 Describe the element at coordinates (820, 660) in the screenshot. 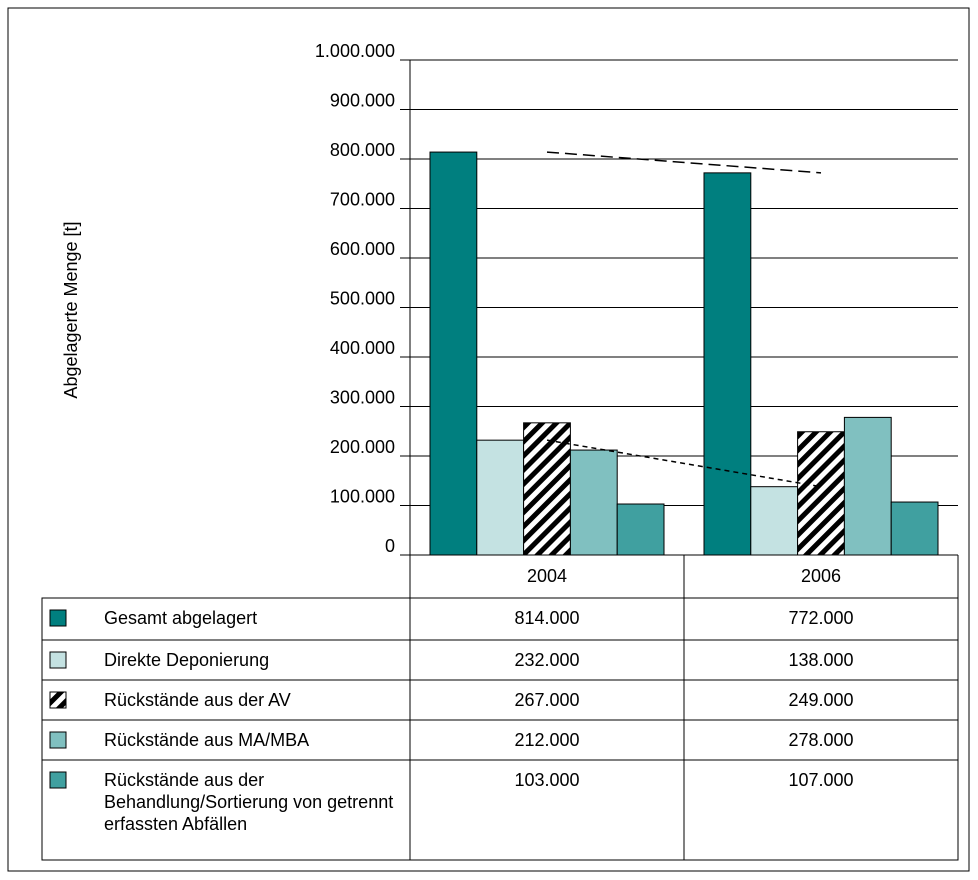

I see `table-value: 138.000` at that location.